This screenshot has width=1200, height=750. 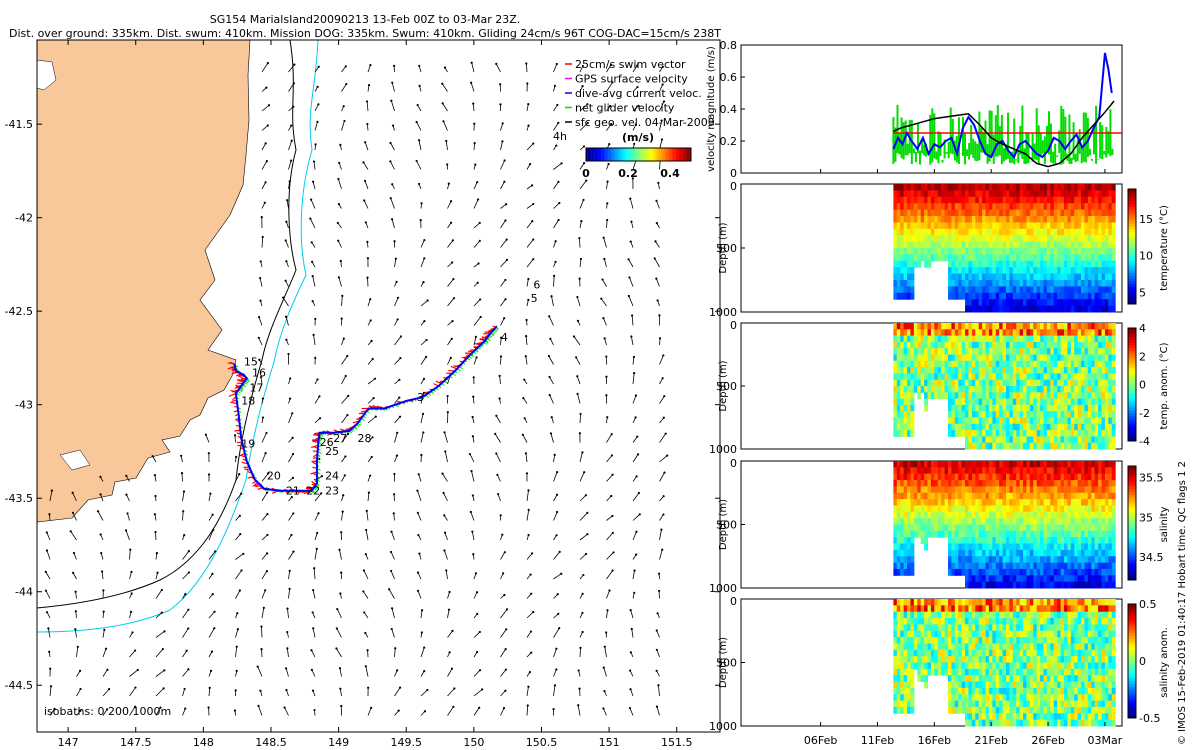 What do you see at coordinates (75, 460) in the screenshot?
I see `inland-lake` at bounding box center [75, 460].